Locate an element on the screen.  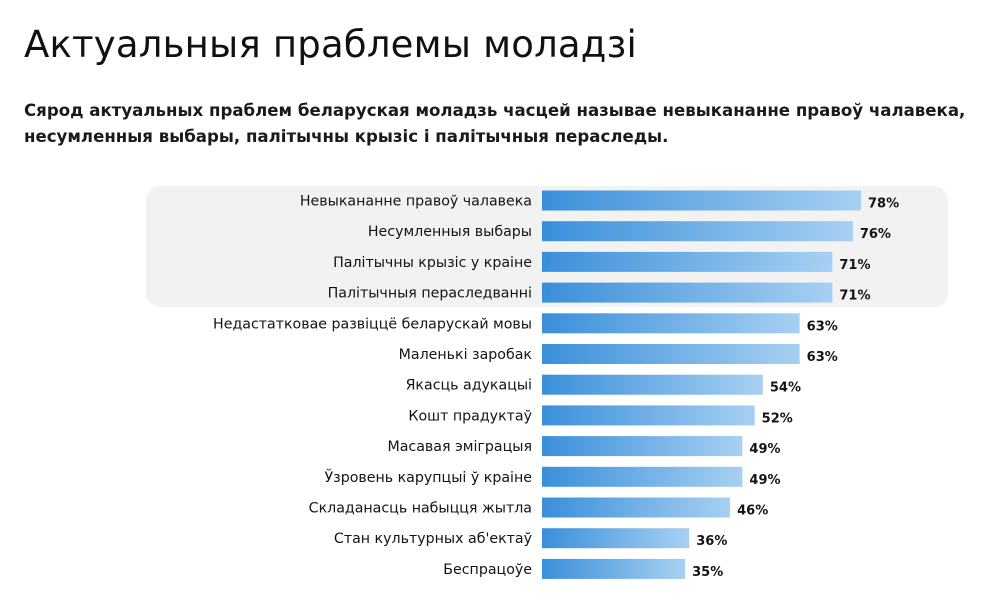
category-label: Якасць адукацыі is located at coordinates (469, 386).